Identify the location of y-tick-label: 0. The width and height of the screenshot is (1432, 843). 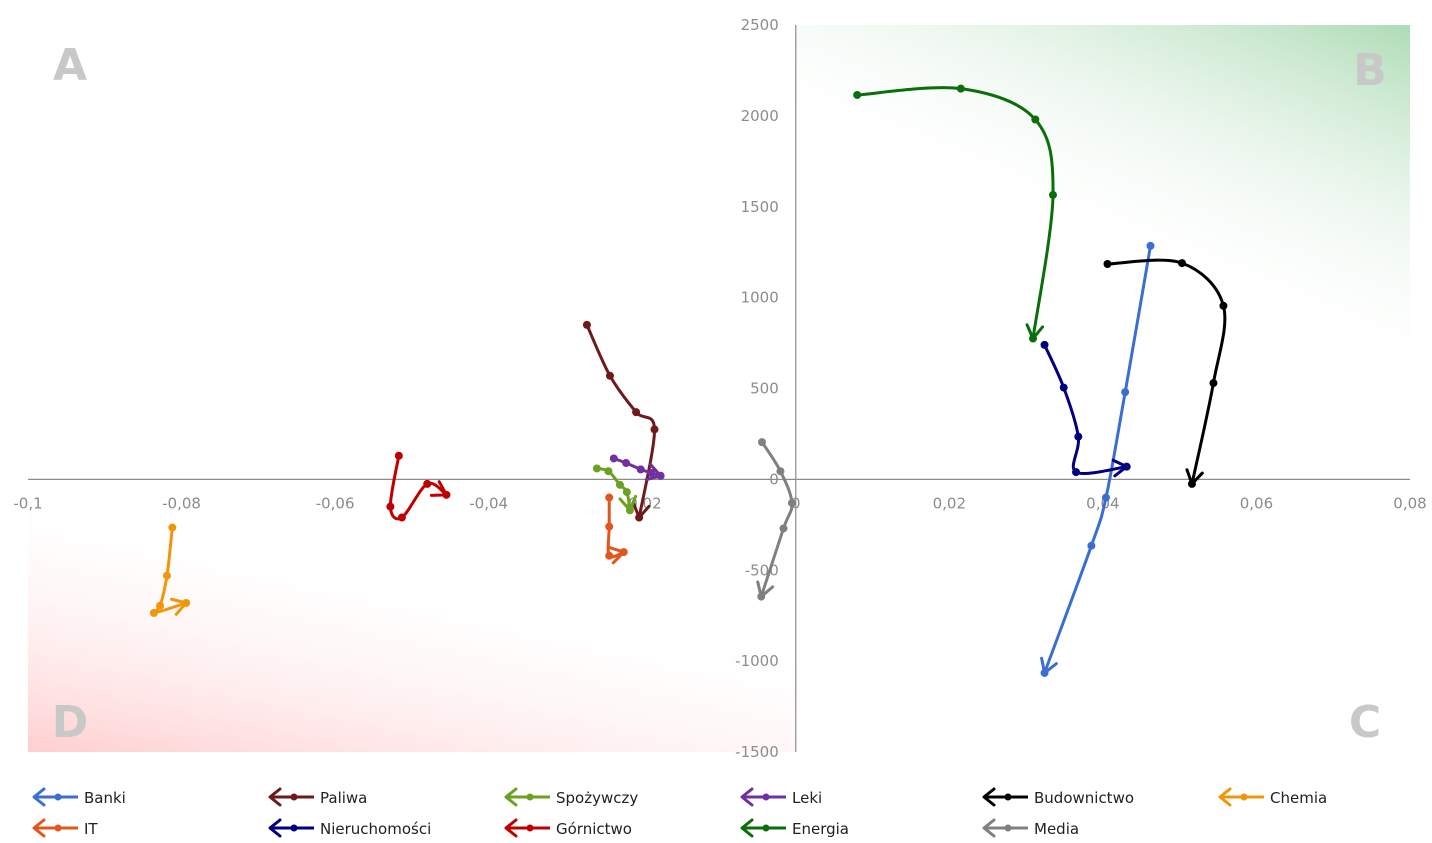
(774, 479).